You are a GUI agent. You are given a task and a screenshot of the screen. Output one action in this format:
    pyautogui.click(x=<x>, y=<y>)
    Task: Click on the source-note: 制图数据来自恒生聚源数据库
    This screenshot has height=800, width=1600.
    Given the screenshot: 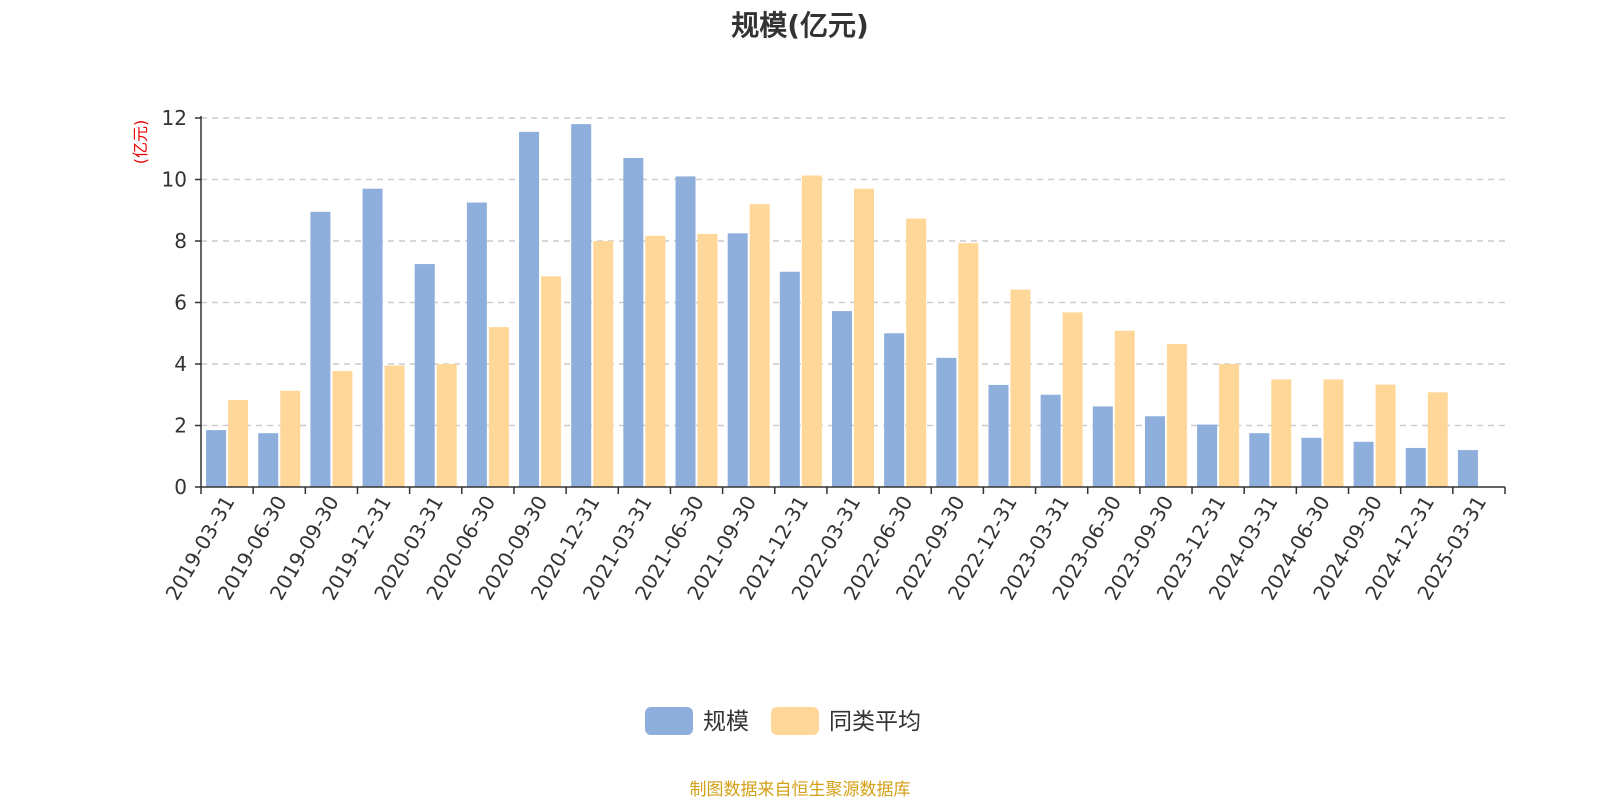 What is the action you would take?
    pyautogui.click(x=800, y=790)
    